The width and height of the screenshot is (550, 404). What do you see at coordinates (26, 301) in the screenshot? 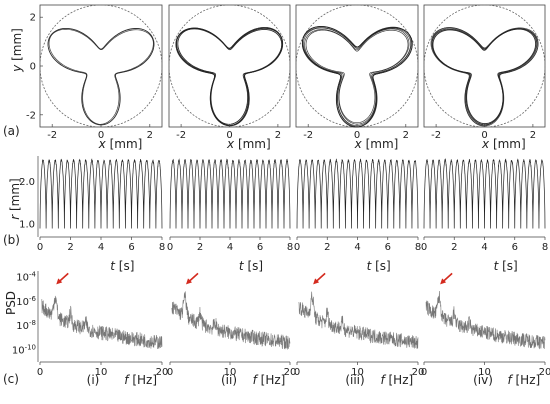
I see `y-tick-label: 10-6` at bounding box center [26, 301].